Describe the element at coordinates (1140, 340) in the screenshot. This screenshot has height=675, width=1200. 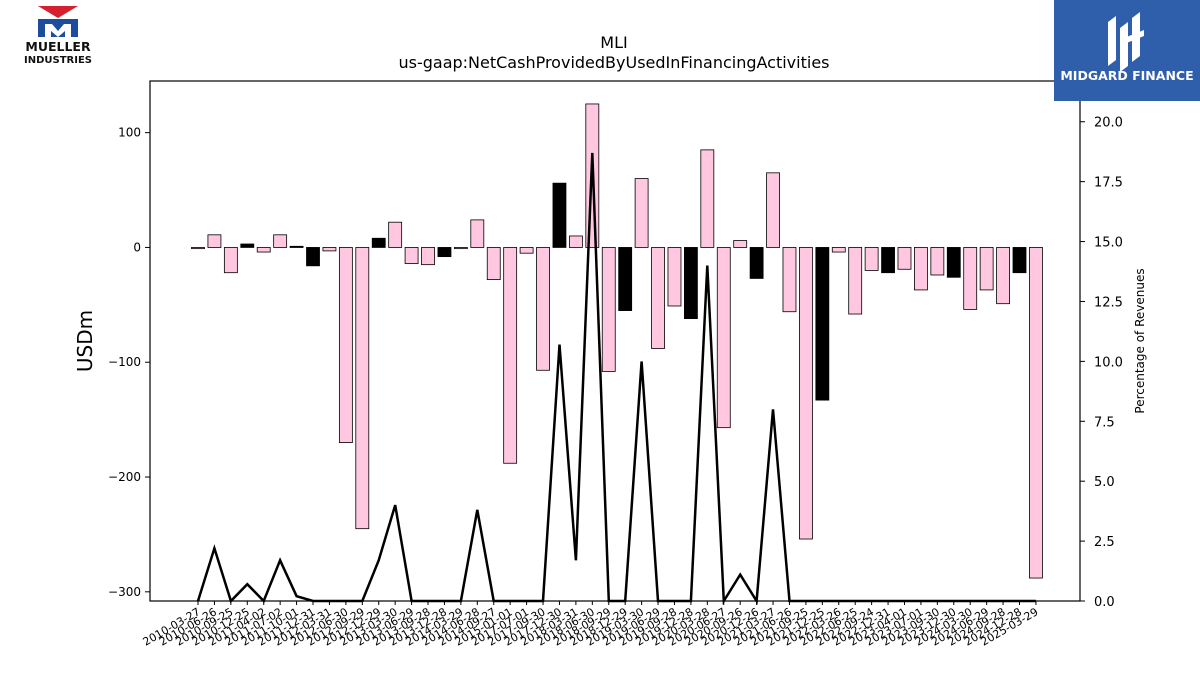
I see `y2-axis-label: Percentage of Revenues` at that location.